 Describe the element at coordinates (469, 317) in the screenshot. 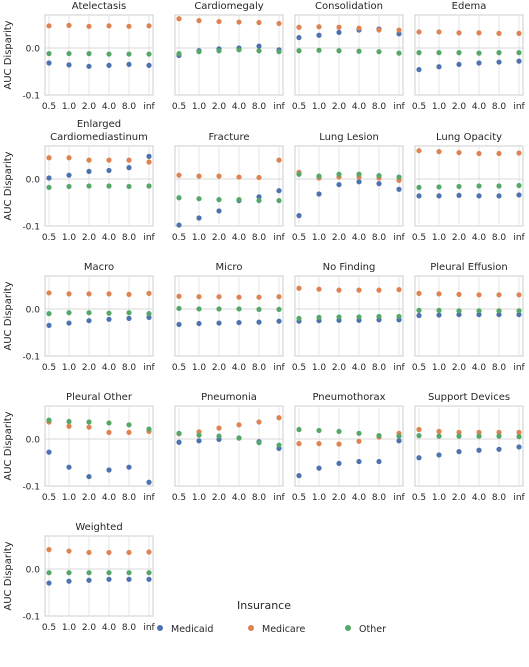

I see `panel: Pleural Effusion 0.5 1.0 2.0 4.0 8.0 inf` at that location.